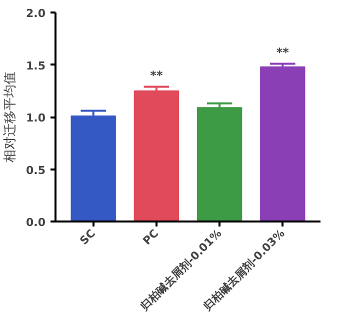 This screenshot has height=325, width=350. I want to click on y-tick-label: 1.5, so click(36, 65).